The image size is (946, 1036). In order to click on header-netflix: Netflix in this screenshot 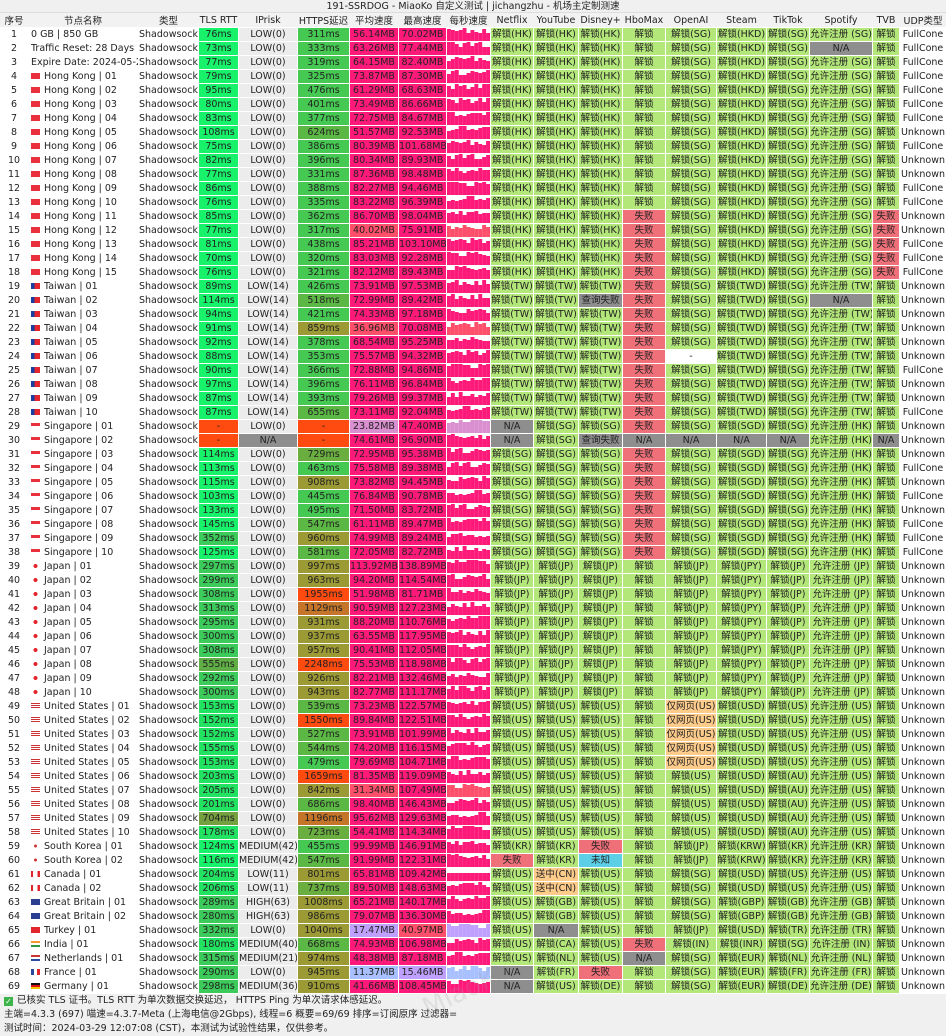, I will do `click(512, 20)`.